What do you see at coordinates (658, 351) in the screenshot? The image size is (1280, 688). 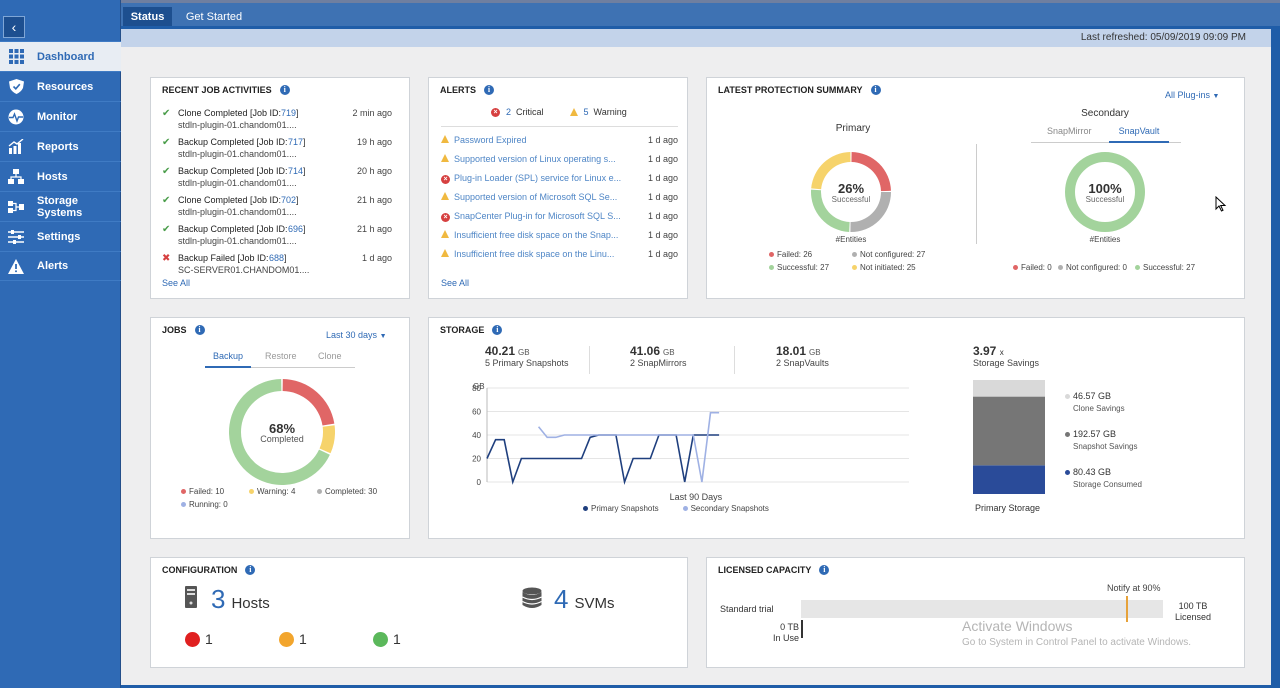 I see `stat-value: 41.06 GB` at bounding box center [658, 351].